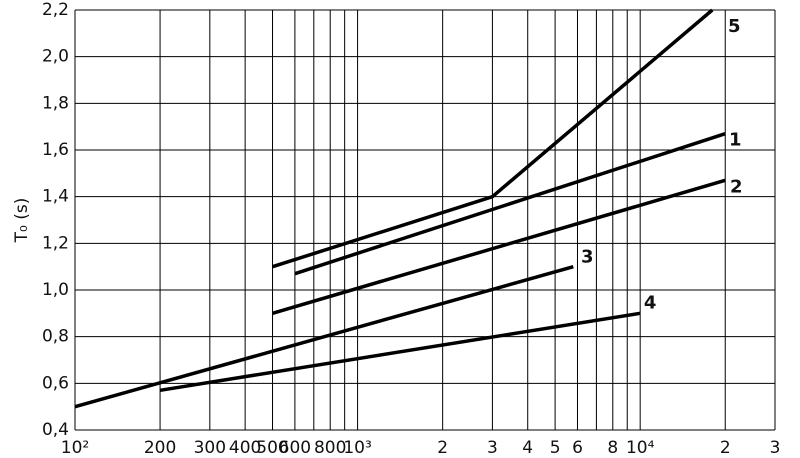 This screenshot has width=800, height=458. What do you see at coordinates (55, 383) in the screenshot?
I see `y-tick-label: 0,6` at bounding box center [55, 383].